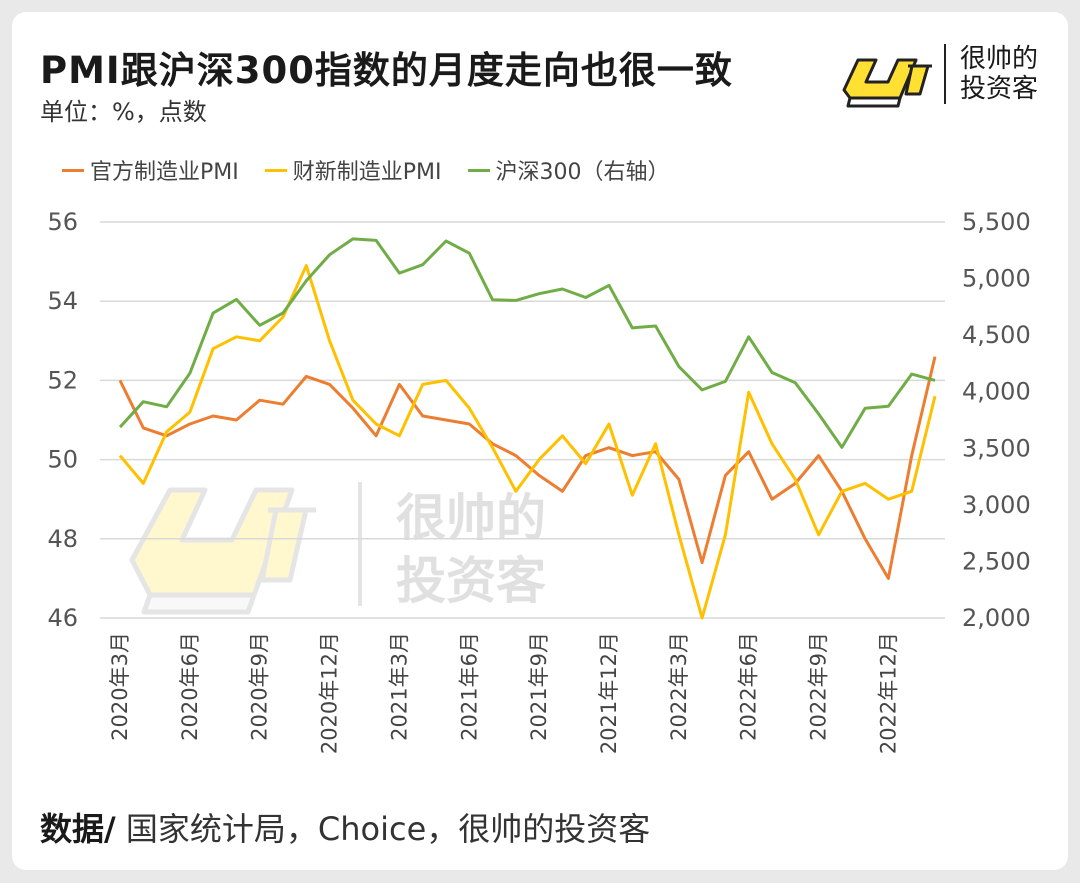 This screenshot has width=1080, height=883. I want to click on left-tick-label: 56, so click(62, 222).